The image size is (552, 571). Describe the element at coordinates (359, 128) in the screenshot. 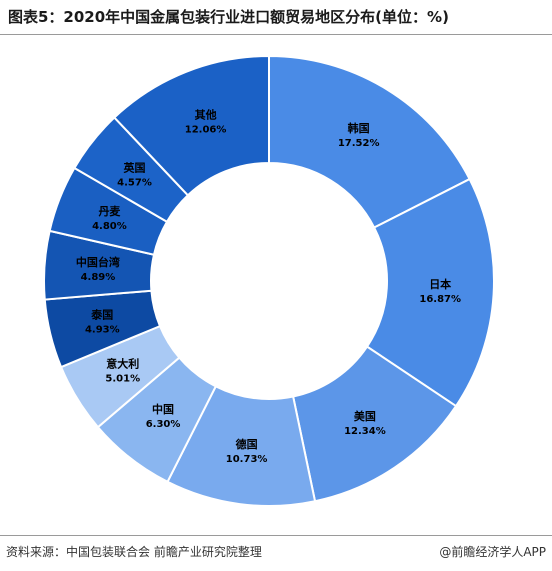

I see `slice-label-name: 韩国` at that location.